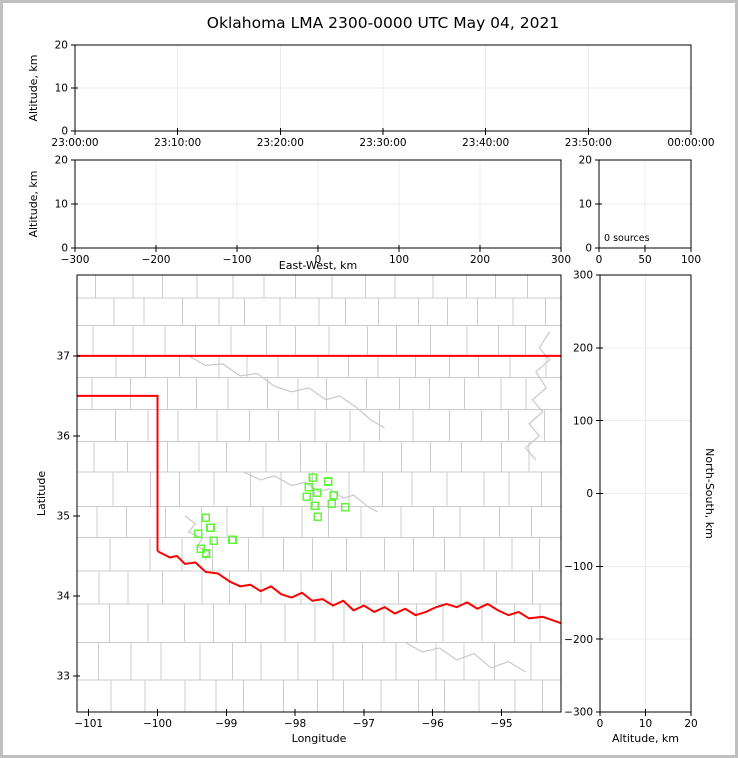 This screenshot has height=758, width=738. Describe the element at coordinates (64, 597) in the screenshot. I see `y-tick-label: 34` at that location.